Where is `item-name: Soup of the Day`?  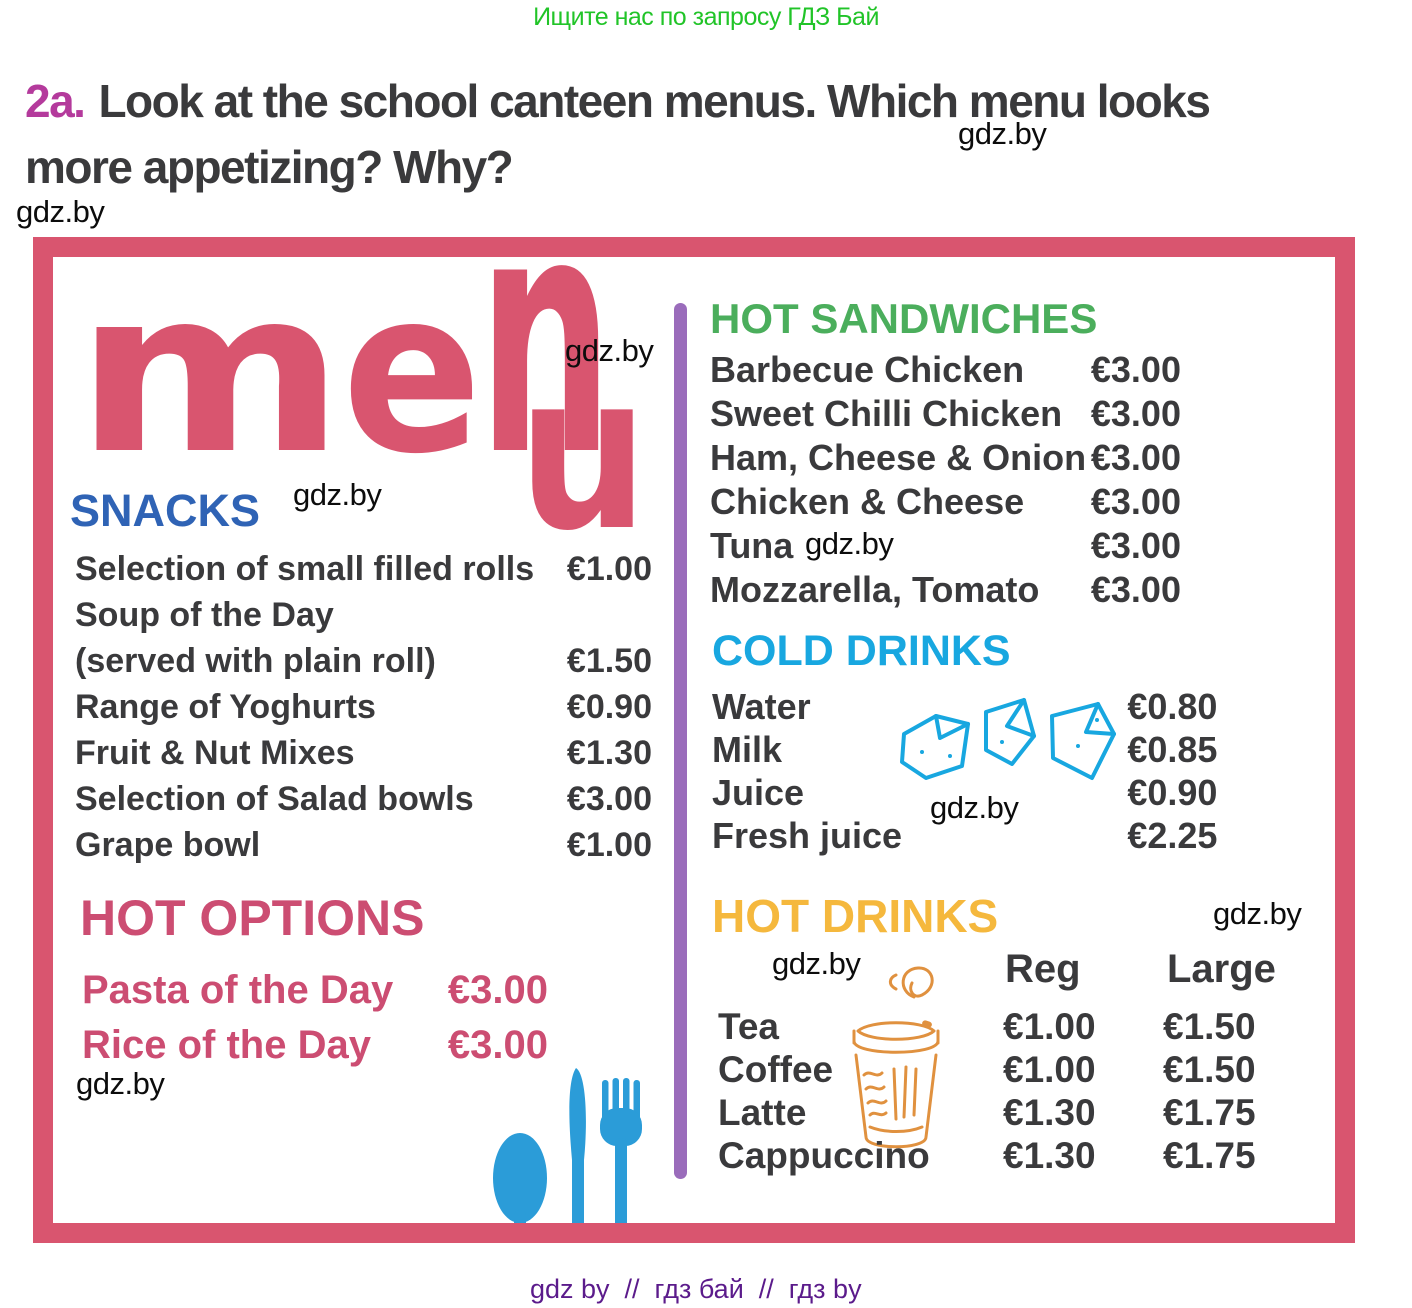 item-name: Soup of the Day is located at coordinates (204, 615).